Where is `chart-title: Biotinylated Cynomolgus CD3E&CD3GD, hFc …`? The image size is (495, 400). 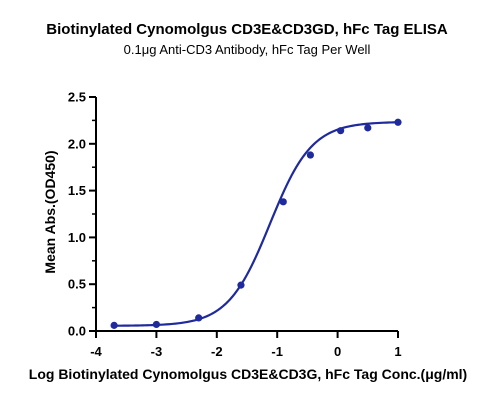
chart-title: Biotinylated Cynomolgus CD3E&CD3GD, hFc … is located at coordinates (247, 29).